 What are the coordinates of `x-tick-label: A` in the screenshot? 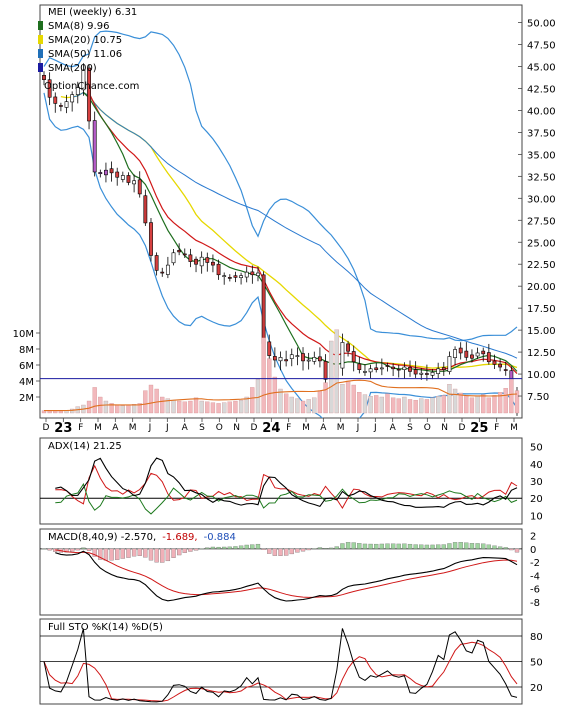 It's located at (393, 428).